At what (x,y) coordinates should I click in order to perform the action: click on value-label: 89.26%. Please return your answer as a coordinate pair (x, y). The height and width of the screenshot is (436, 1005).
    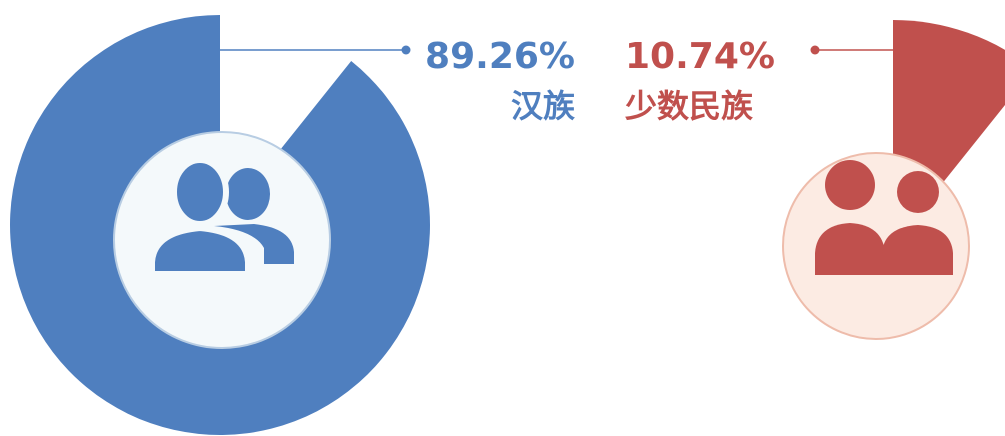
    Looking at the image, I should click on (500, 56).